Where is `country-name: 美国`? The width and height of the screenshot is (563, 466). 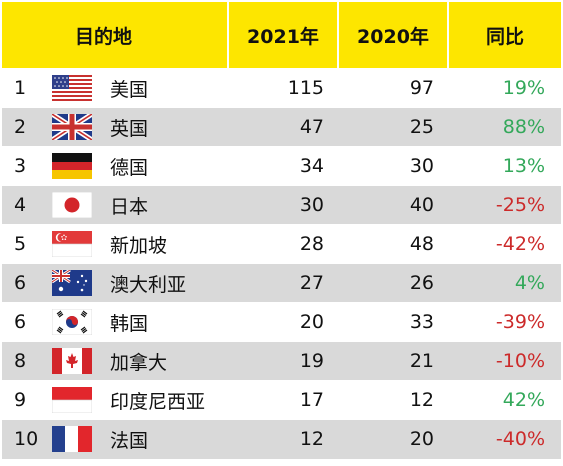 country-name: 美国 is located at coordinates (167, 88).